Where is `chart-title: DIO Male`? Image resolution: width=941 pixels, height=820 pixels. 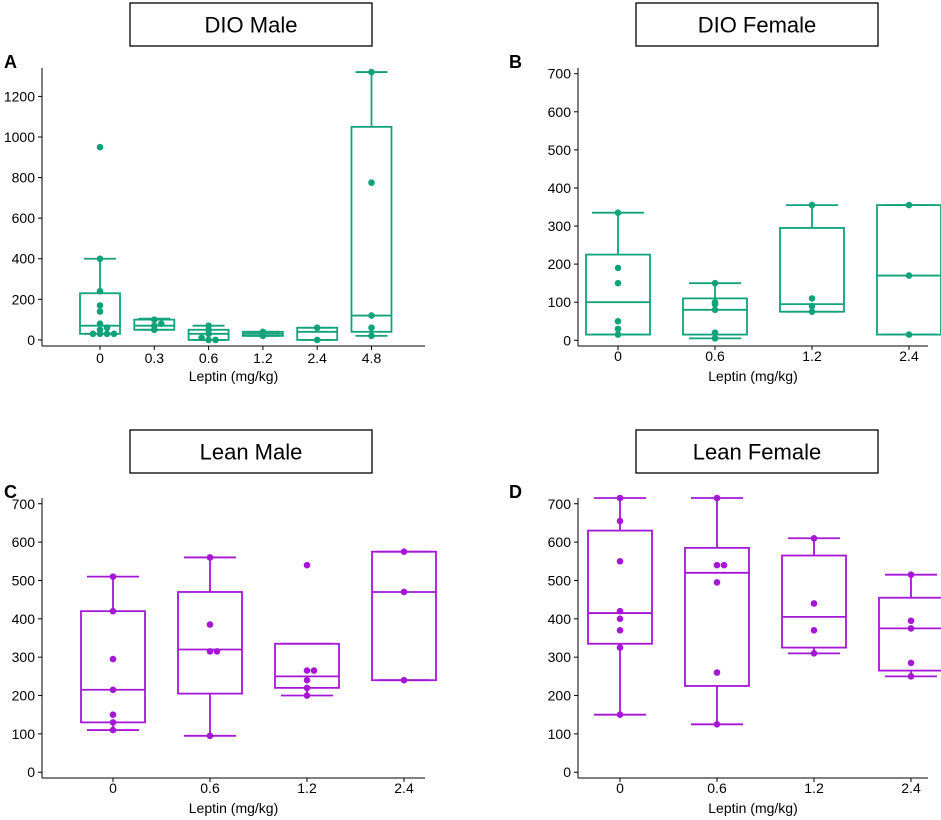 chart-title: DIO Male is located at coordinates (251, 25).